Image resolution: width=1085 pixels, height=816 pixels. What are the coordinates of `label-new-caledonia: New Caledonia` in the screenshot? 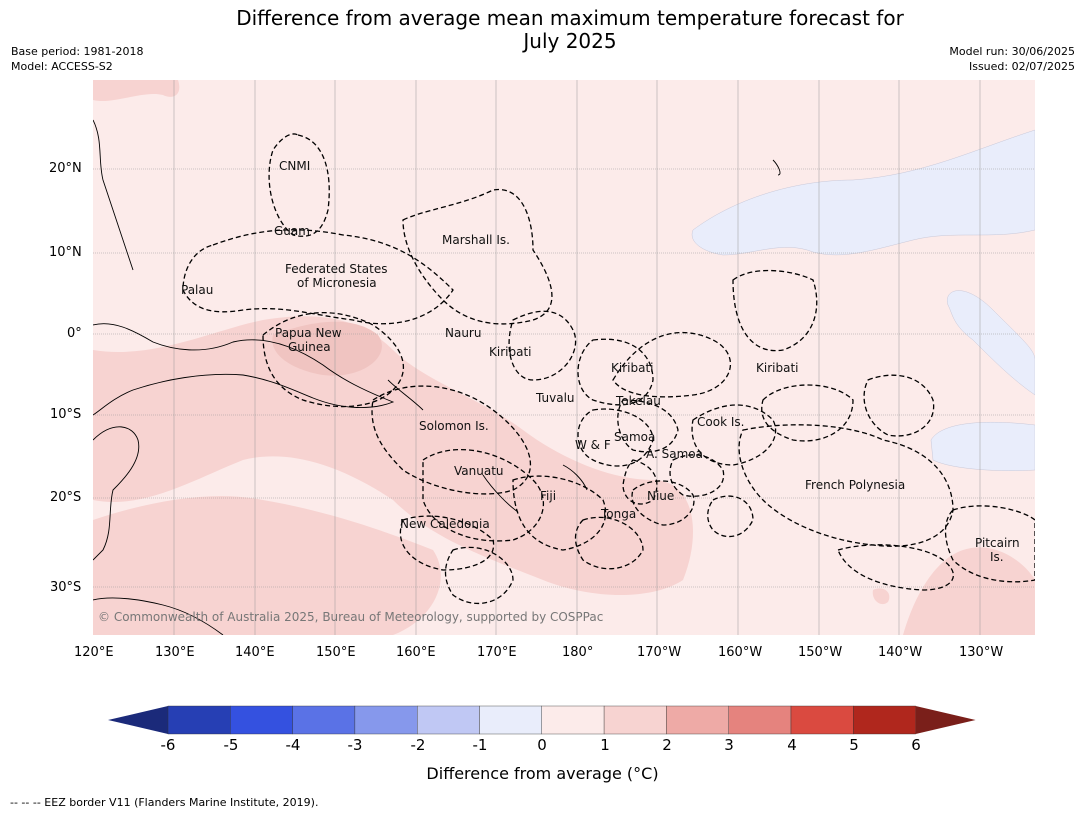 It's located at (445, 524).